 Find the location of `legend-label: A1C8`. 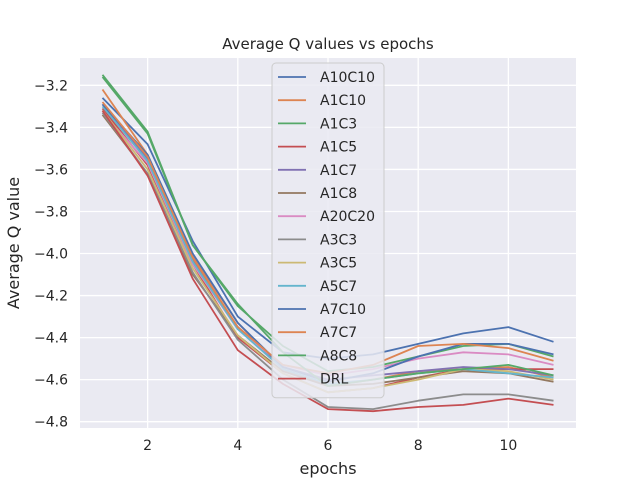

legend-label: A1C8 is located at coordinates (338, 194).